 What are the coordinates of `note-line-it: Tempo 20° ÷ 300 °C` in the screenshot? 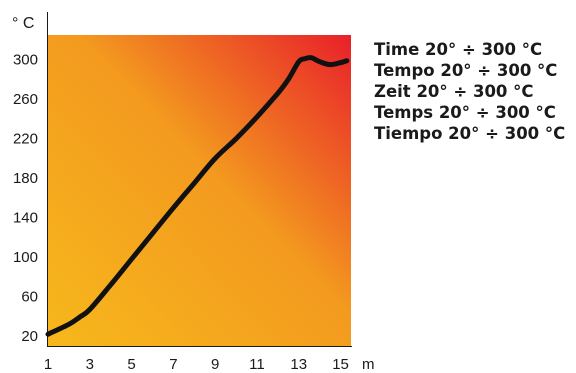 It's located at (466, 70).